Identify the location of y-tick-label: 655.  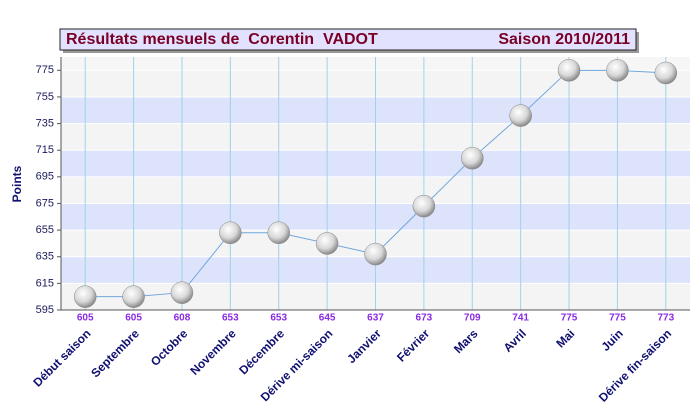
(45, 230).